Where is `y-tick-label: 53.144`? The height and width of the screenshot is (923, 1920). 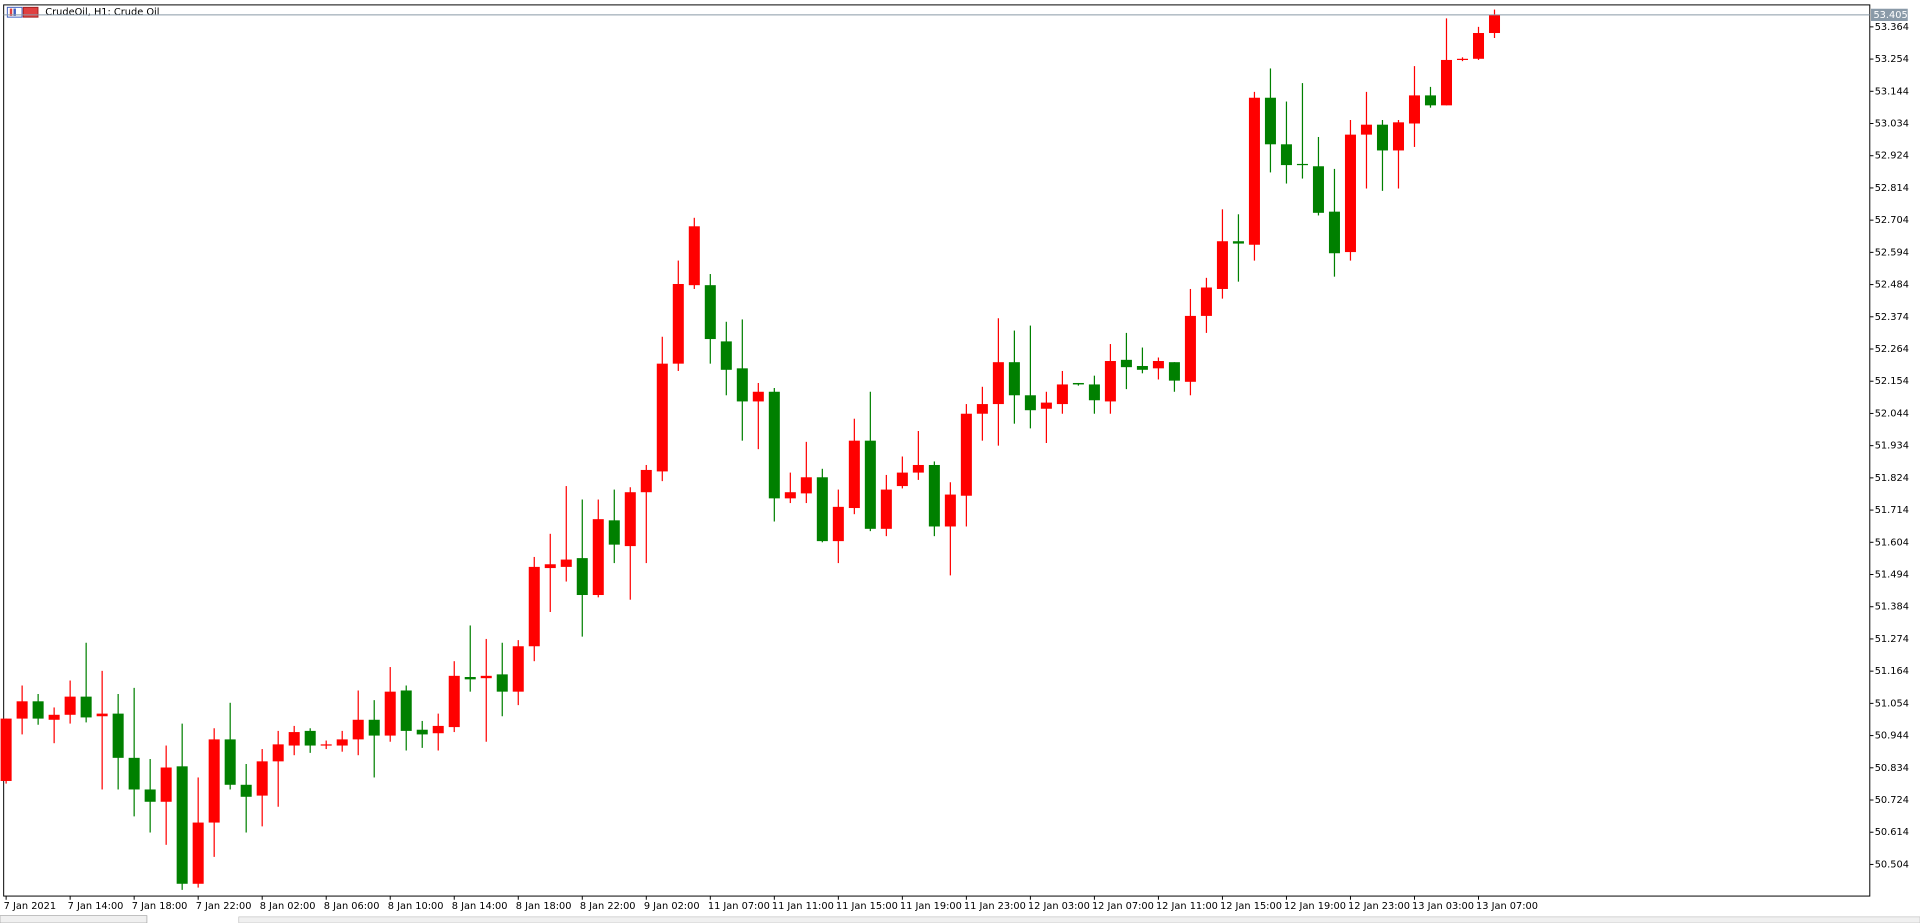 y-tick-label: 53.144 is located at coordinates (1892, 91).